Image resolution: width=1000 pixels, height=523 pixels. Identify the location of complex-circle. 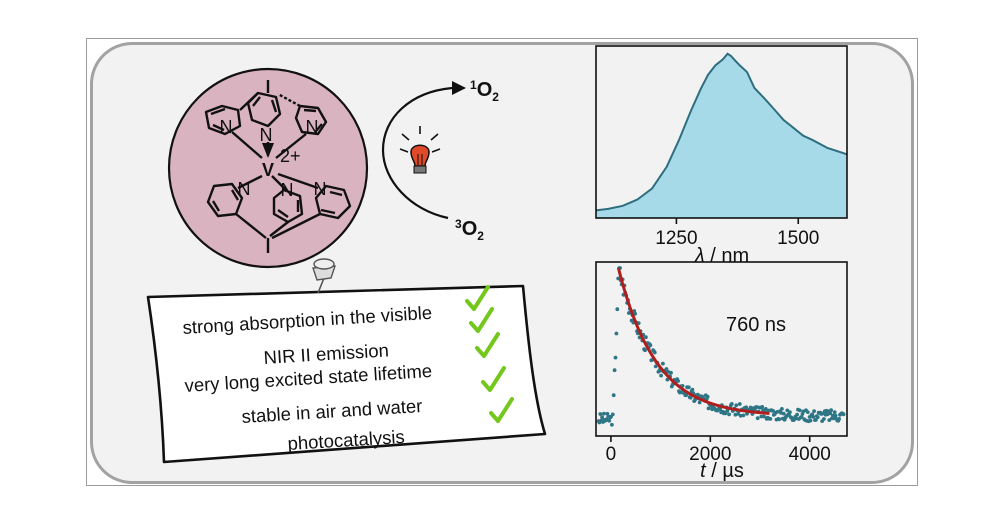
(268, 168).